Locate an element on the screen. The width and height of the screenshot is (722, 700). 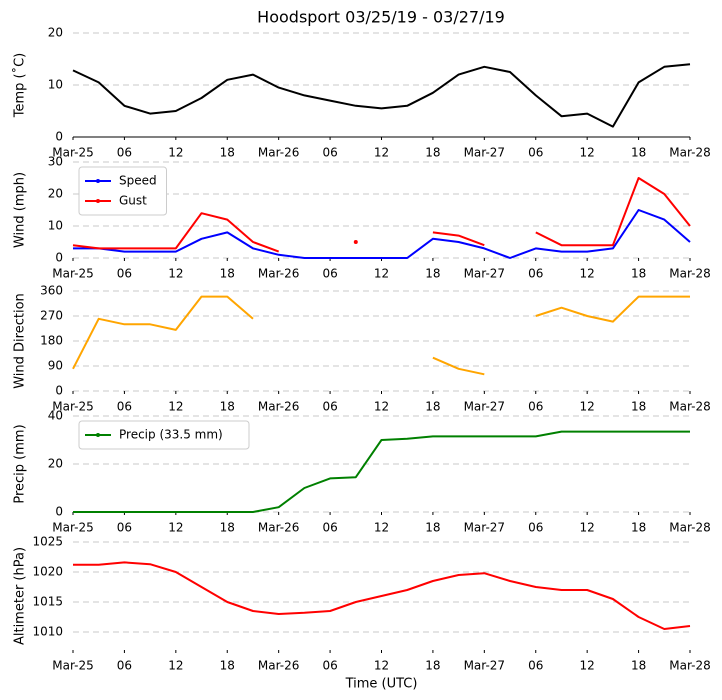
y-tick-label: 270 is located at coordinates (51, 316).